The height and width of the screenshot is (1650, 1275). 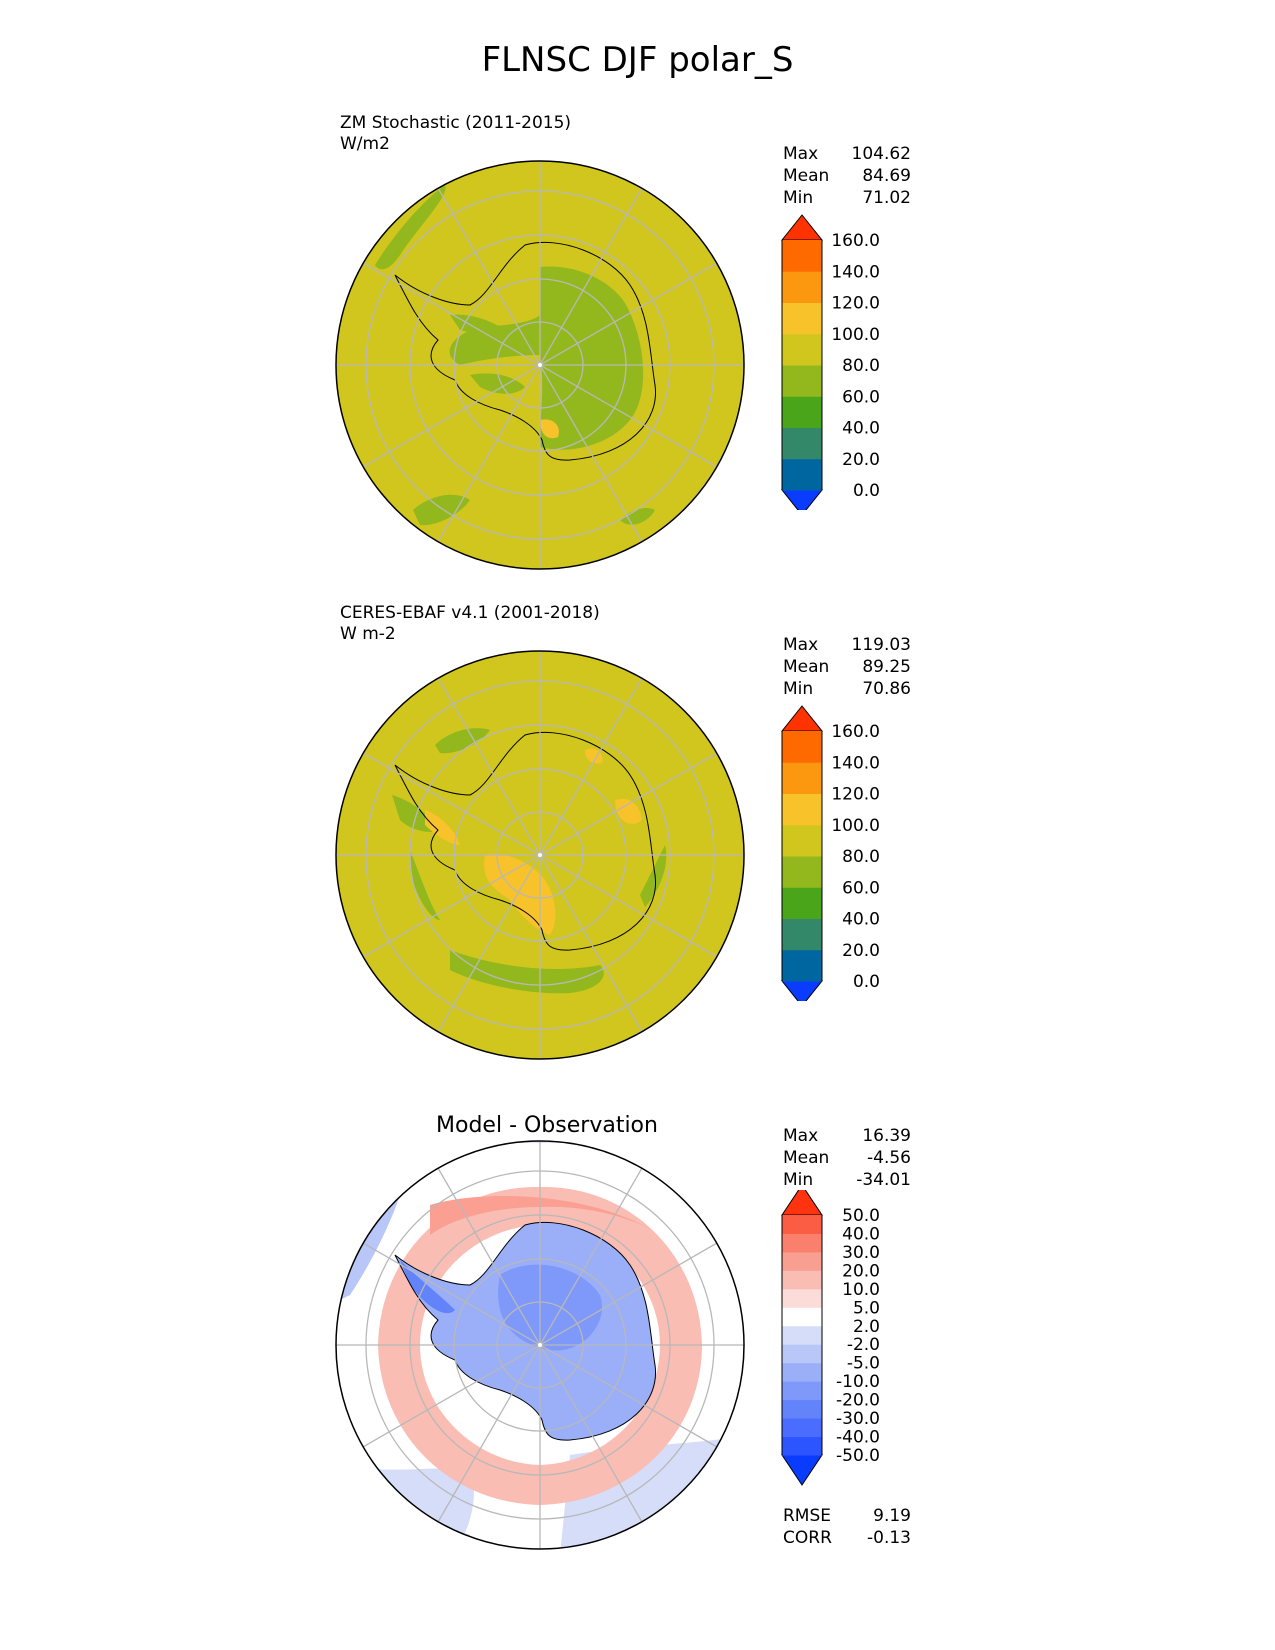 What do you see at coordinates (892, 1516) in the screenshot?
I see `stat-value: 9.19` at bounding box center [892, 1516].